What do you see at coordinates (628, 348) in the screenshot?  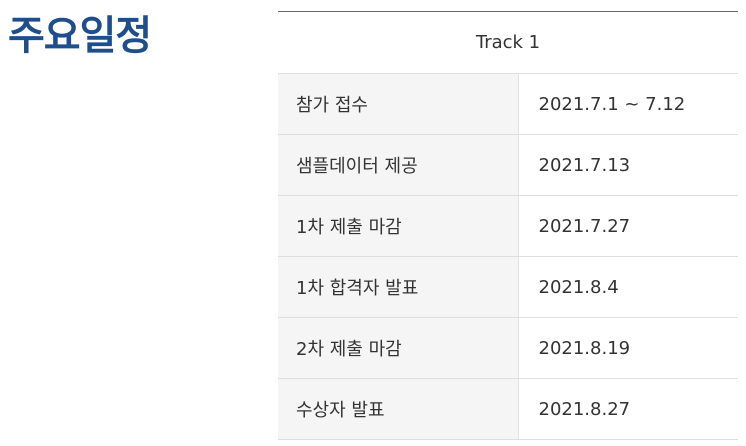 I see `schedule-date: 2021.8.19` at bounding box center [628, 348].